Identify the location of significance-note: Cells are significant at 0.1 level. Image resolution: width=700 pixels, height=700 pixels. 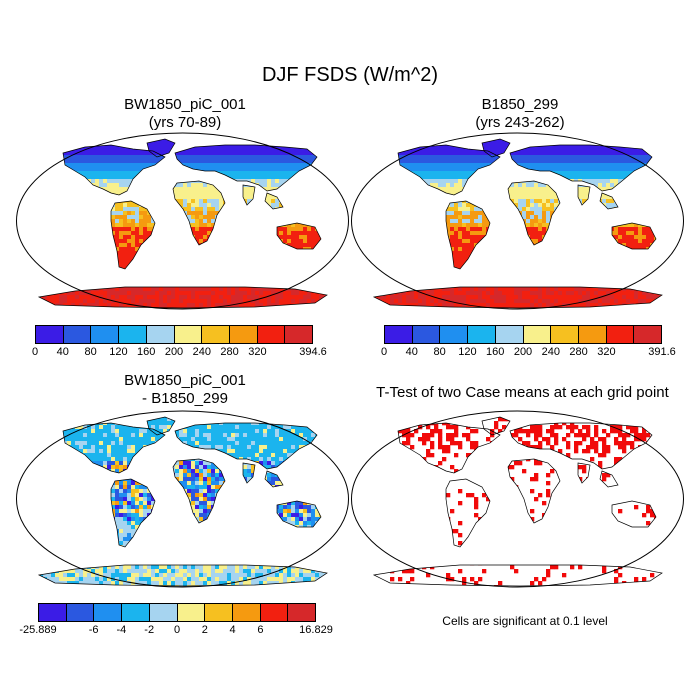
(525, 621).